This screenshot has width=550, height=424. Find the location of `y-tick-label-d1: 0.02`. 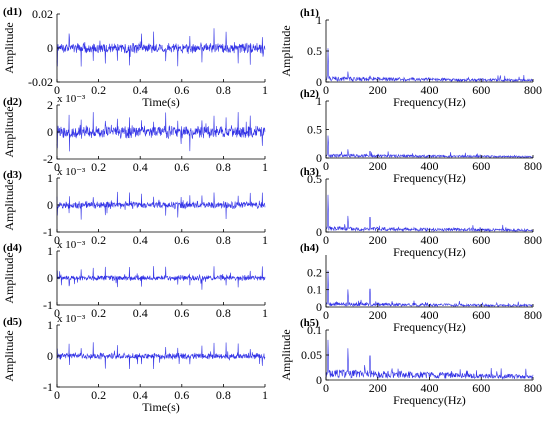

y-tick-label-d1: 0.02 is located at coordinates (42, 14).